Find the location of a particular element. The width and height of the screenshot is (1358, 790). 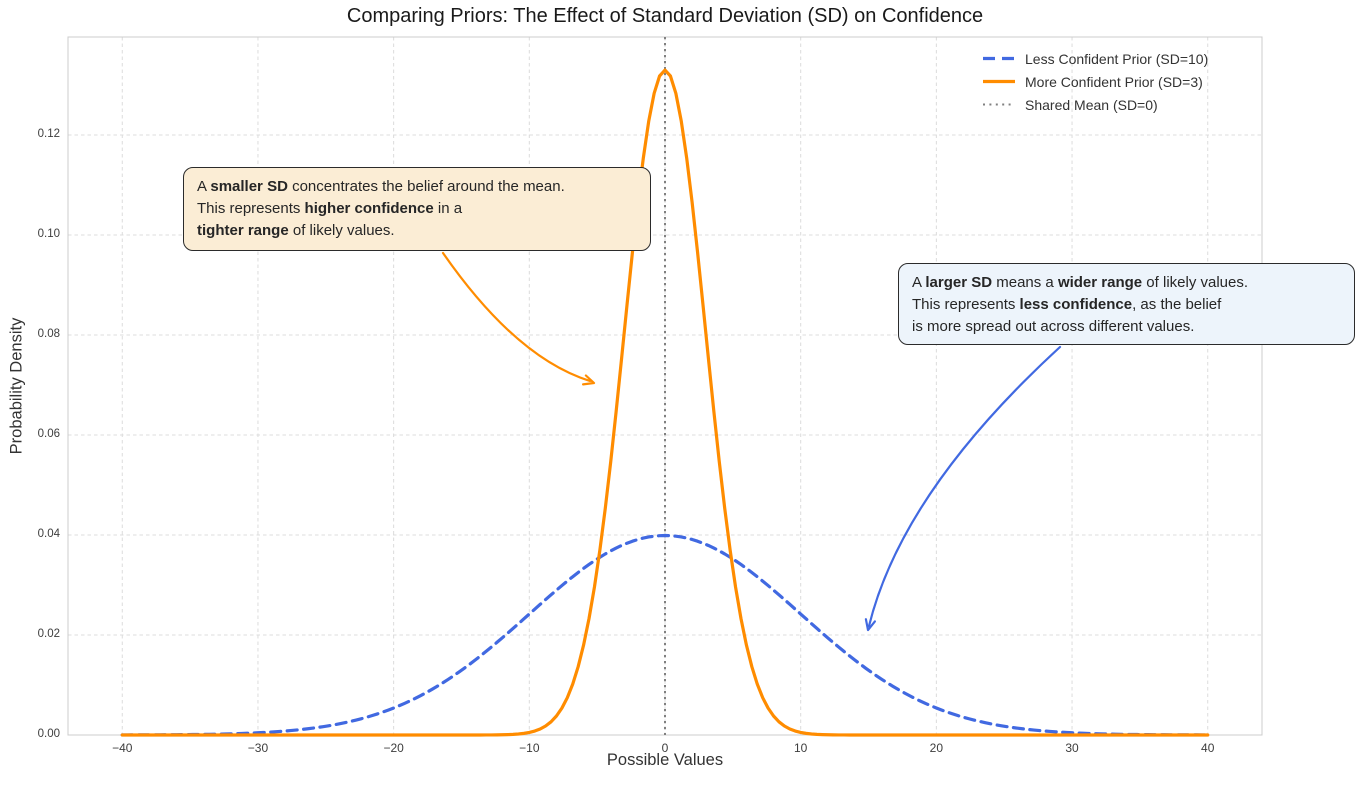

y-axis-label: Probability Density is located at coordinates (16, 386).